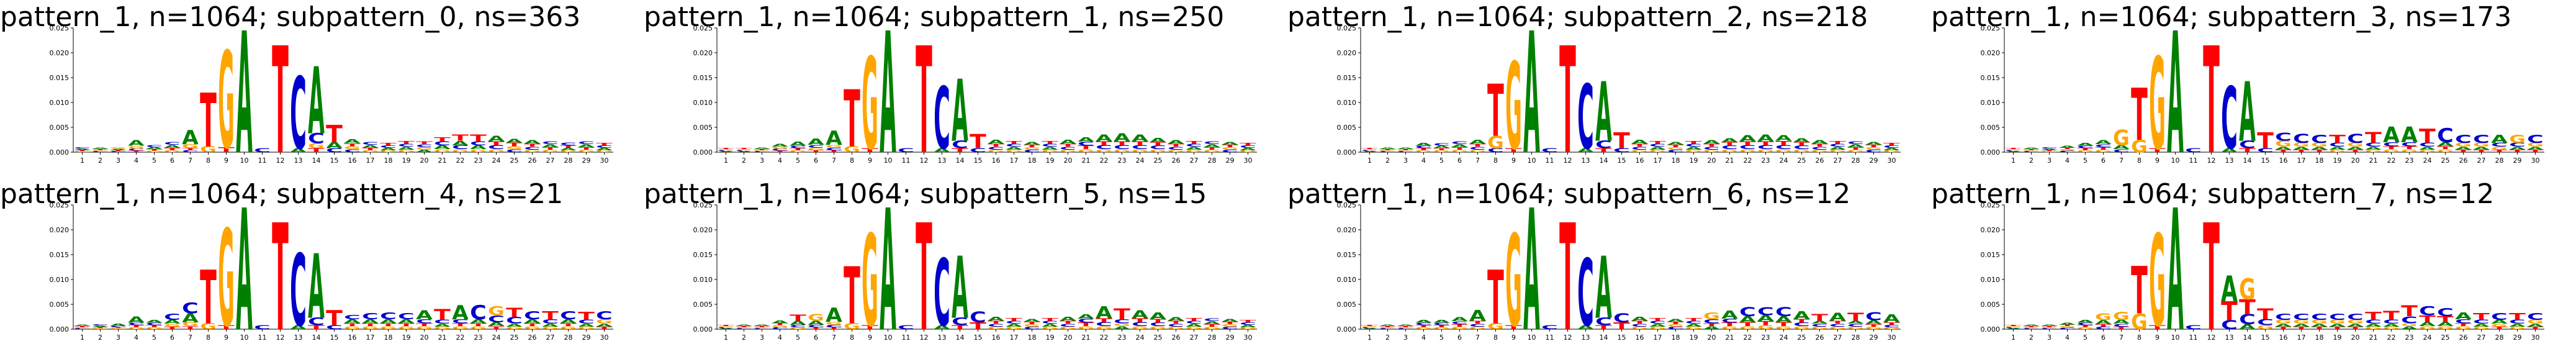 The width and height of the screenshot is (2576, 354). I want to click on x-tick-label: 26, so click(532, 161).